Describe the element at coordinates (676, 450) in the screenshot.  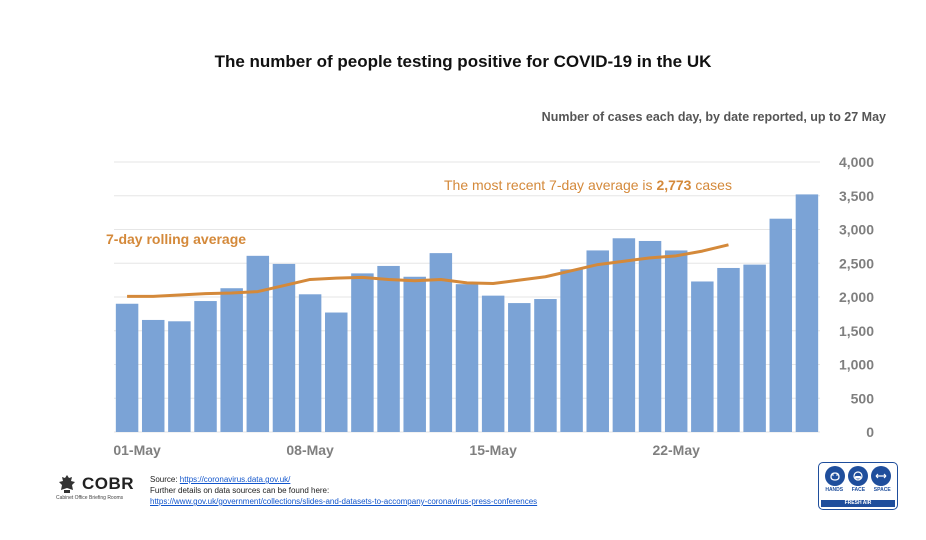
I see `x-tick-label: 22-May` at that location.